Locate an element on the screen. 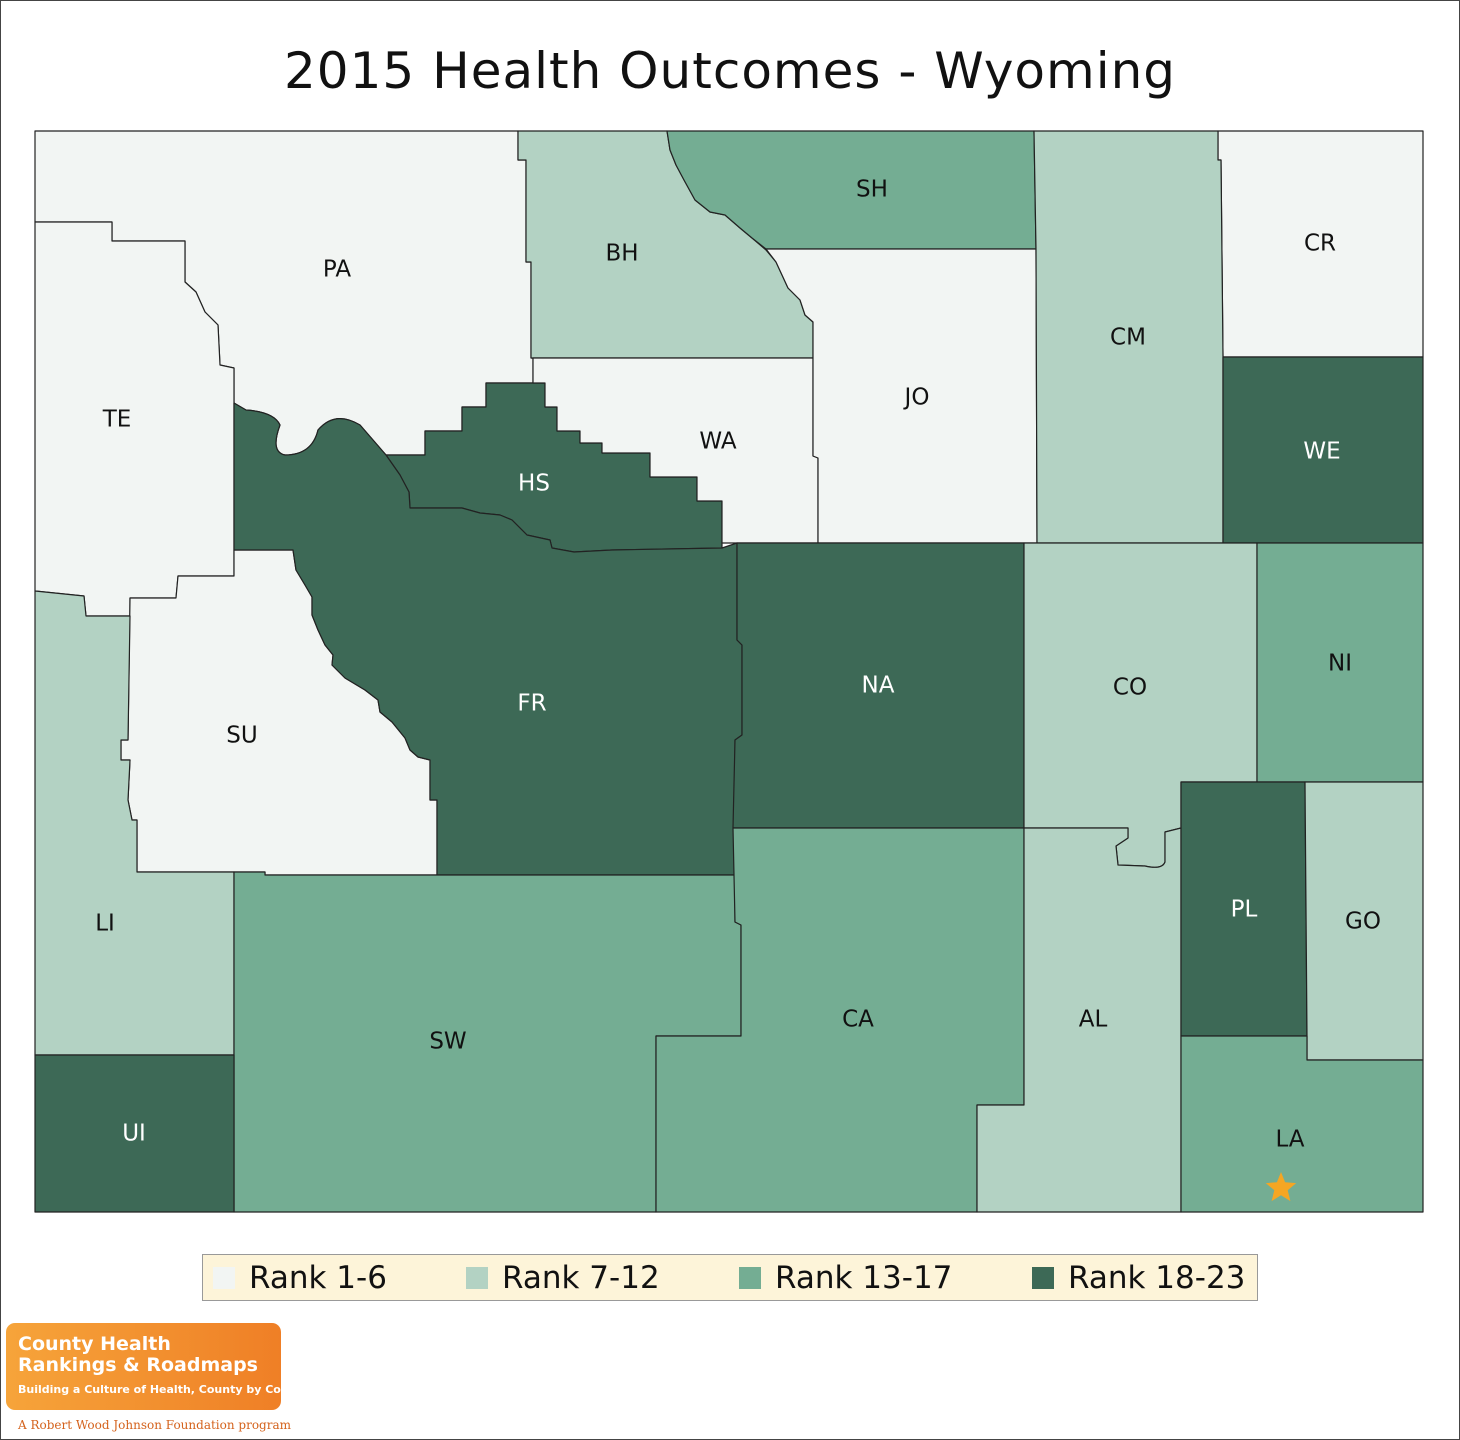 This screenshot has width=1460, height=1440. legend-label: Rank 1-6 is located at coordinates (318, 1277).